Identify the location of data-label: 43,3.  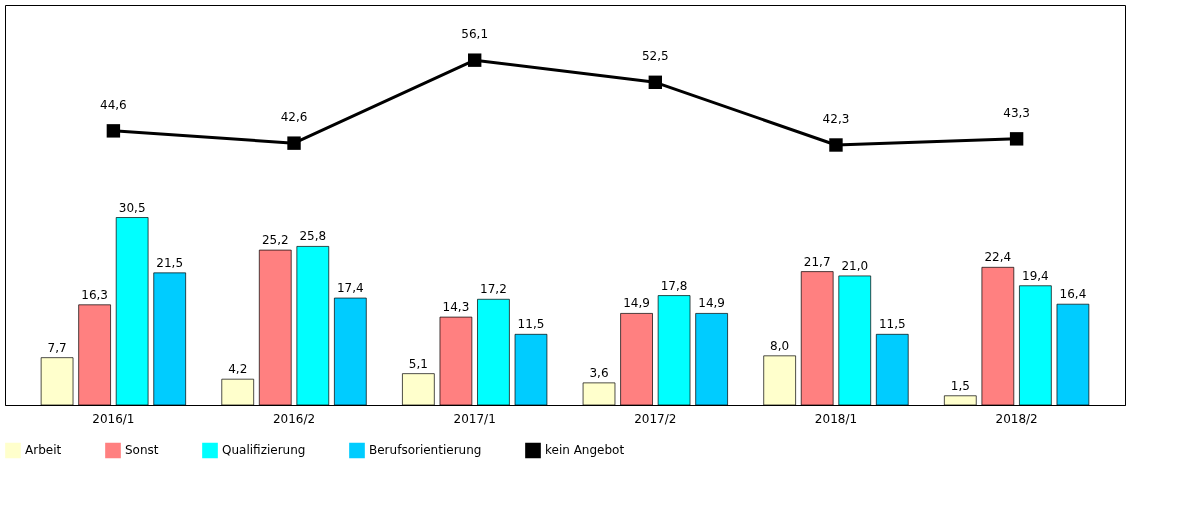
(1016, 112).